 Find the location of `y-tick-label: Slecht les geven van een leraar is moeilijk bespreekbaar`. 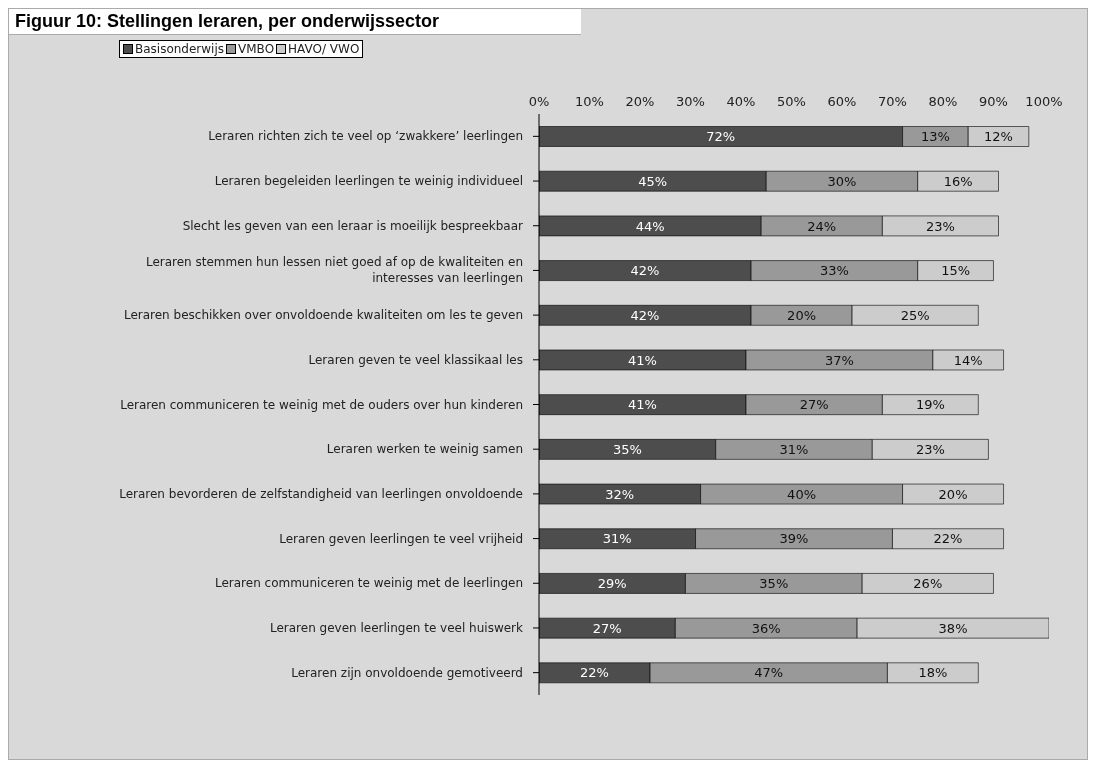

y-tick-label: Slecht les geven van een leraar is moeilijk bespreekbaar is located at coordinates (353, 225).